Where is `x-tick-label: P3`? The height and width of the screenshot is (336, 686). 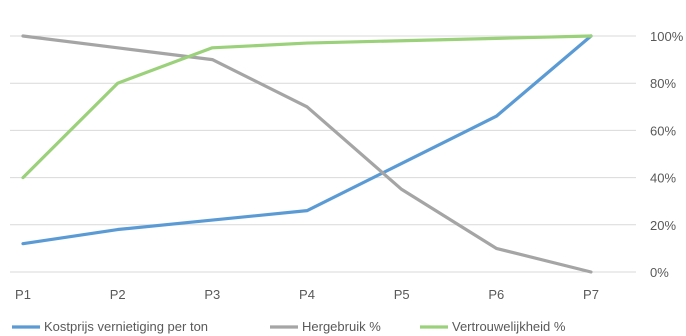 x-tick-label: P3 is located at coordinates (212, 294).